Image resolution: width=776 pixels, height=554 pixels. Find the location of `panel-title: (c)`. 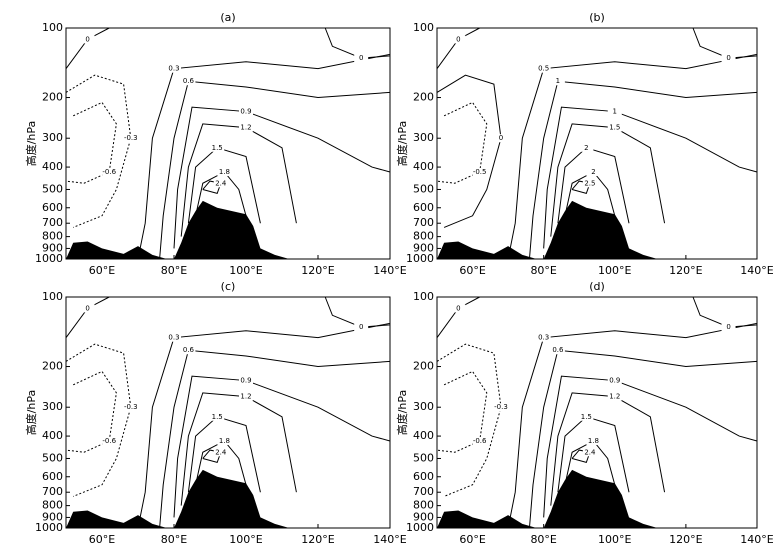

panel-title: (c) is located at coordinates (228, 286).